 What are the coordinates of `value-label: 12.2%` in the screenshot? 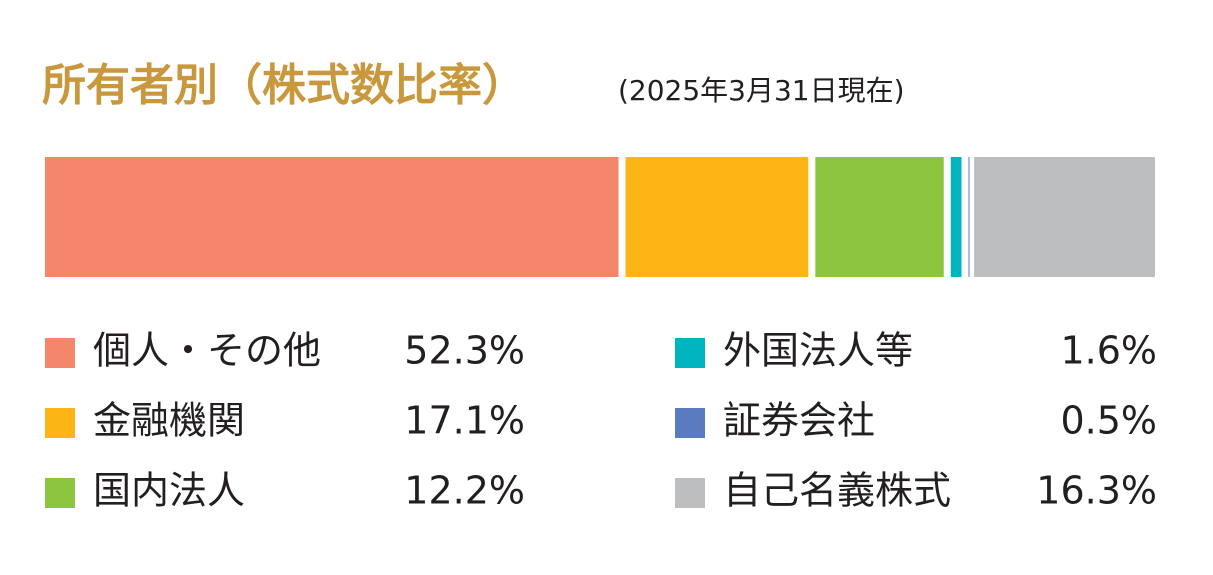 It's located at (464, 491).